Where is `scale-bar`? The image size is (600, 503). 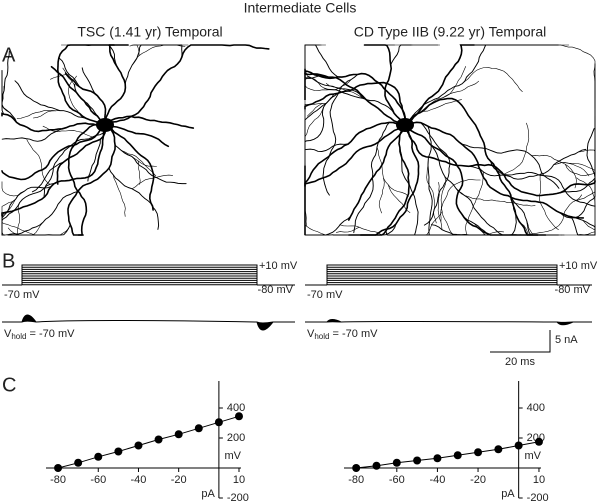
scale-bar is located at coordinates (520, 341).